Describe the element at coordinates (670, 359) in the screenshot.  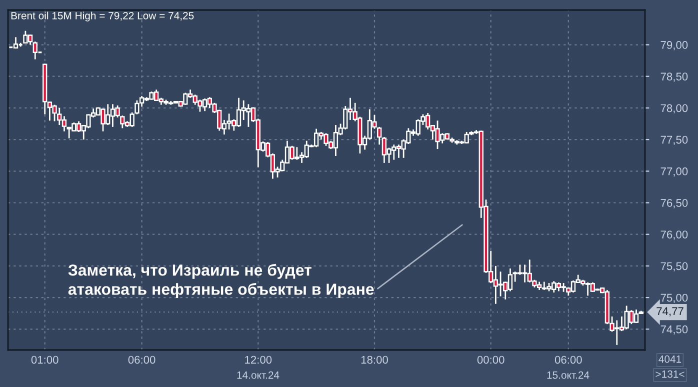
I see `text: 4041` at that location.